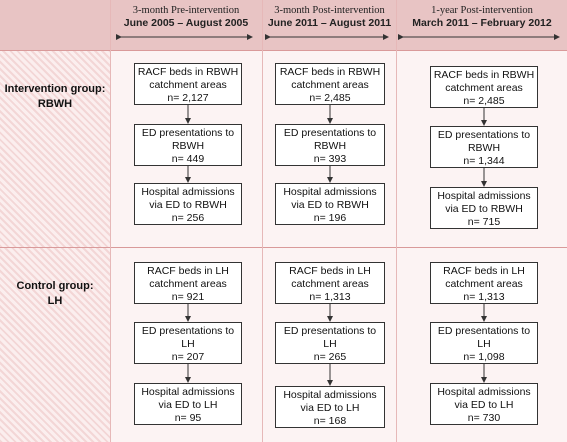  I want to click on box-count: n= 921, so click(188, 297).